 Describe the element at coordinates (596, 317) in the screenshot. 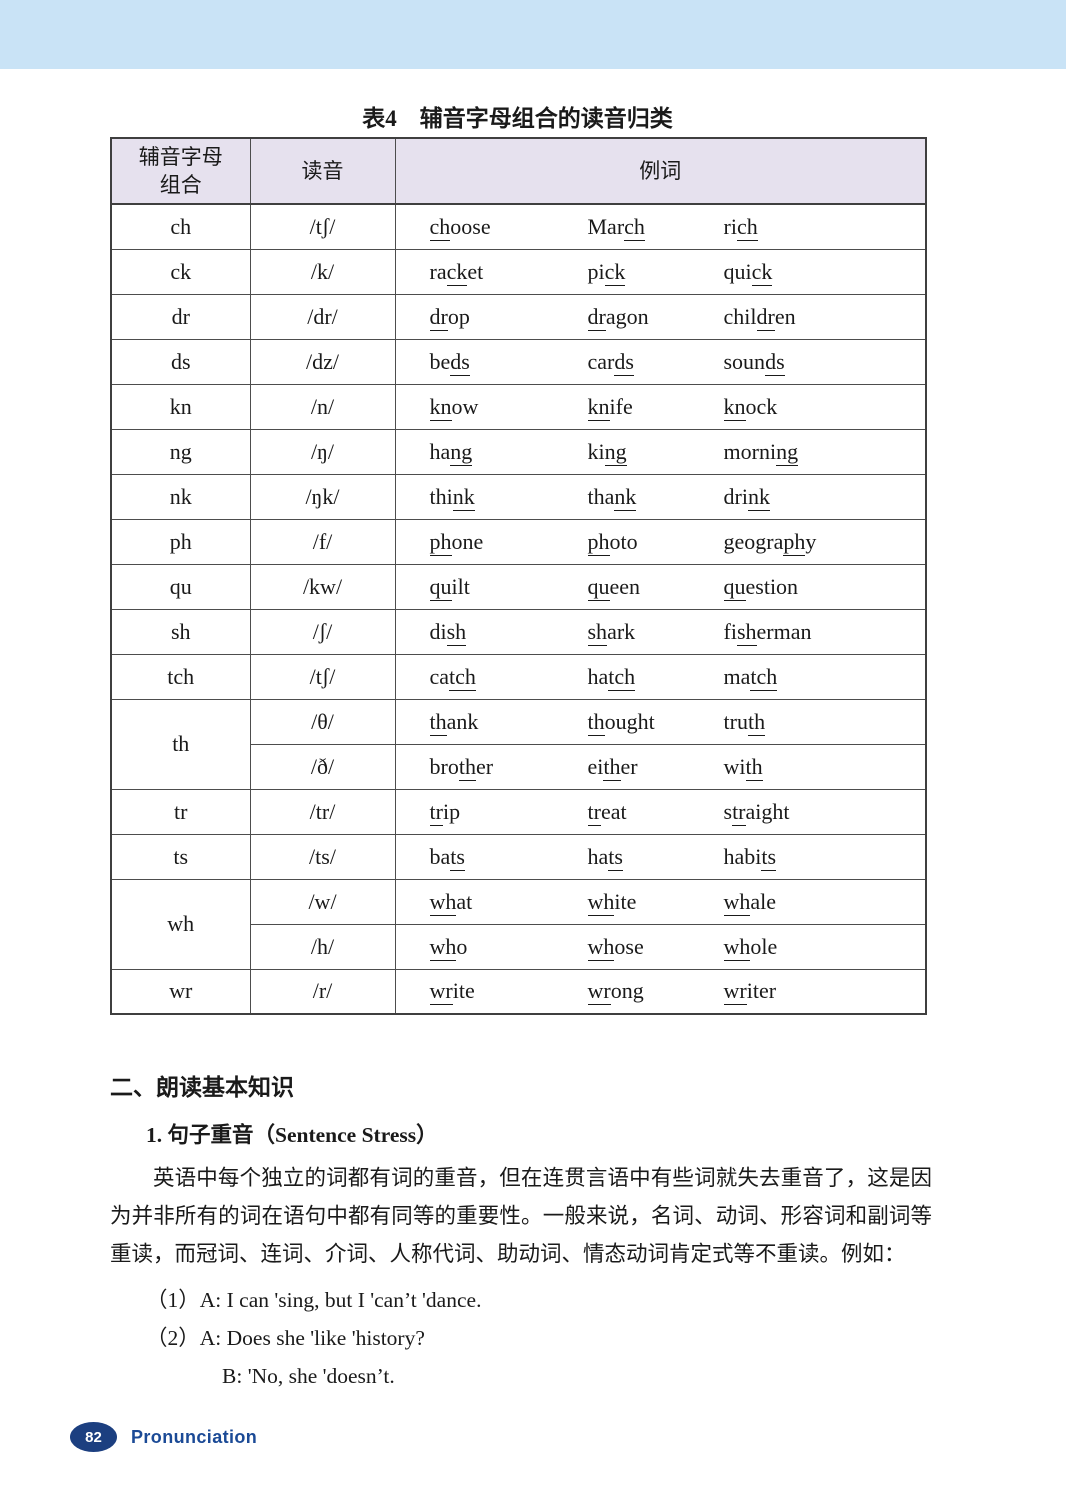

I see `underlined-letters: dr` at that location.